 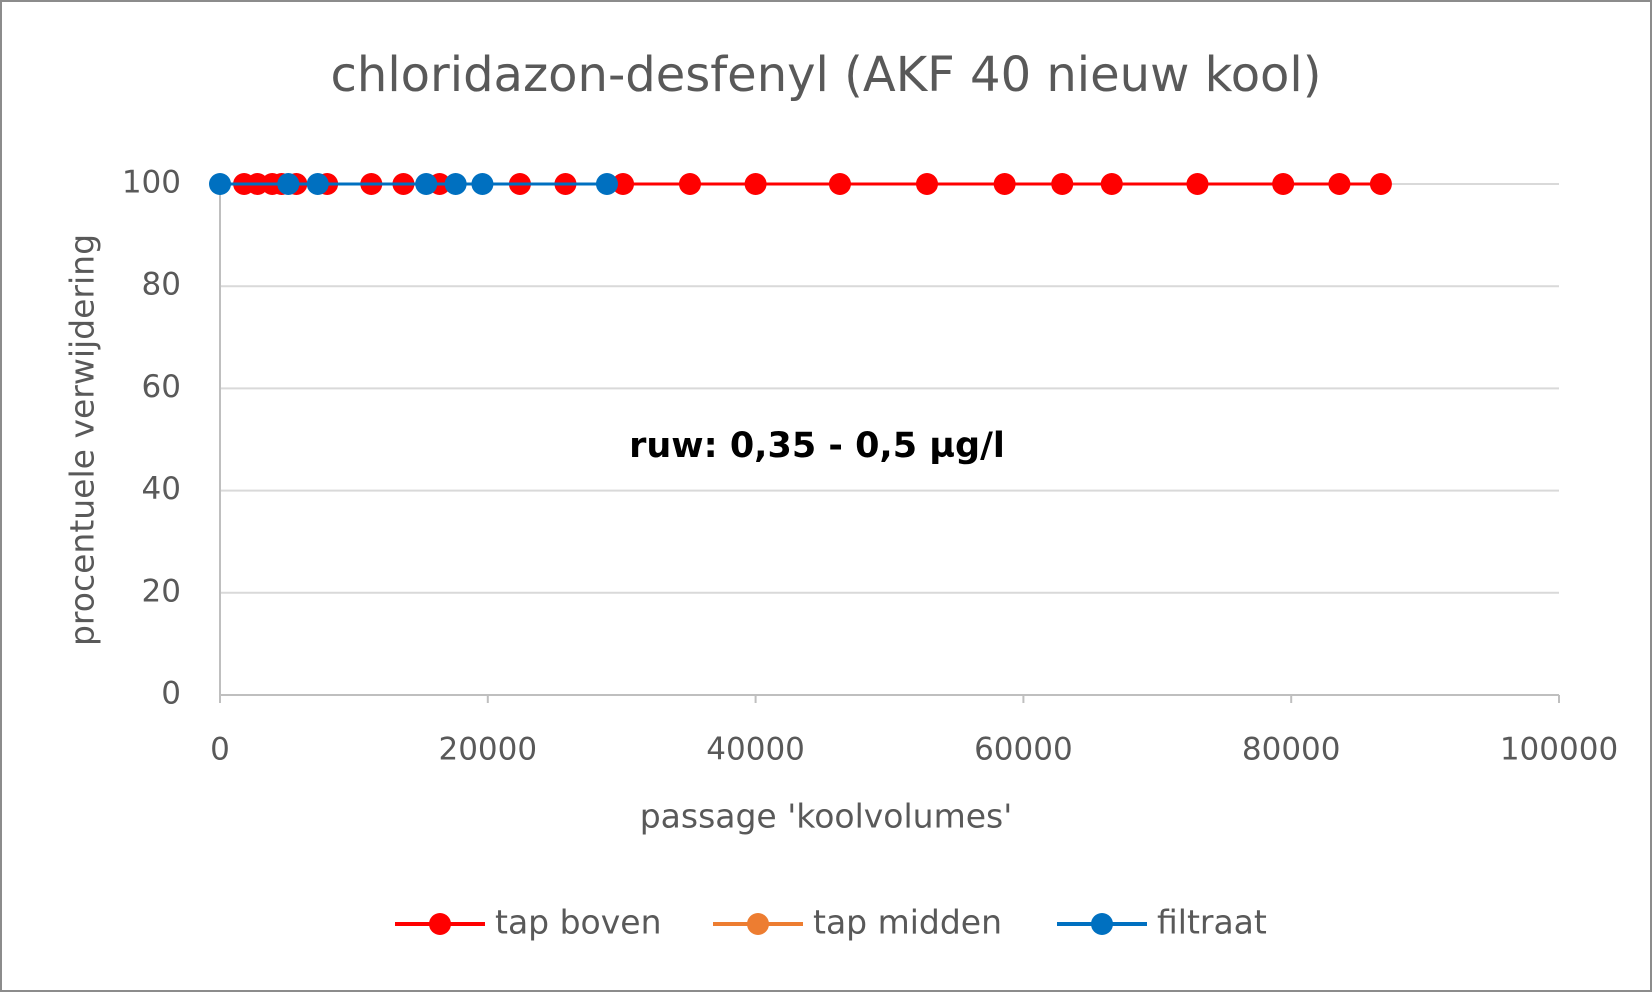 I want to click on x-tick-label: 0, so click(x=220, y=750).